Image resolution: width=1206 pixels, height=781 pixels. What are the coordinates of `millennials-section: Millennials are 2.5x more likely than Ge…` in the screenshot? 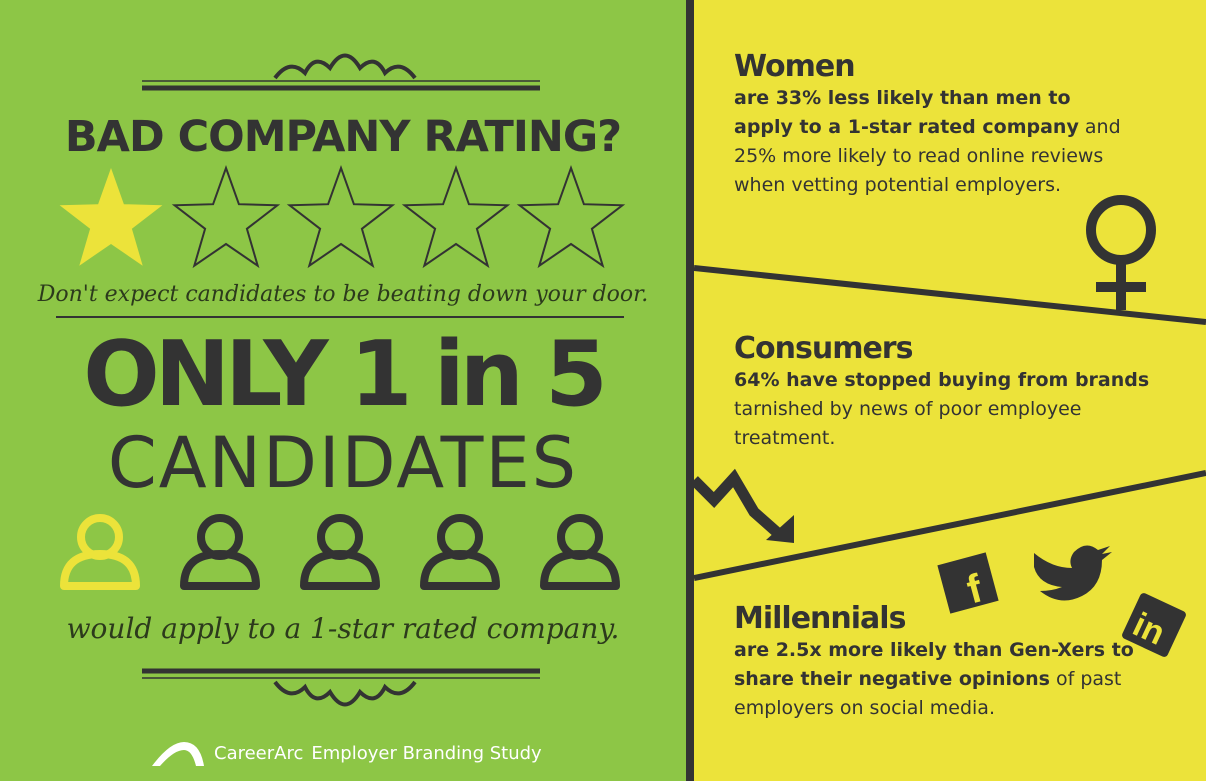 It's located at (964, 662).